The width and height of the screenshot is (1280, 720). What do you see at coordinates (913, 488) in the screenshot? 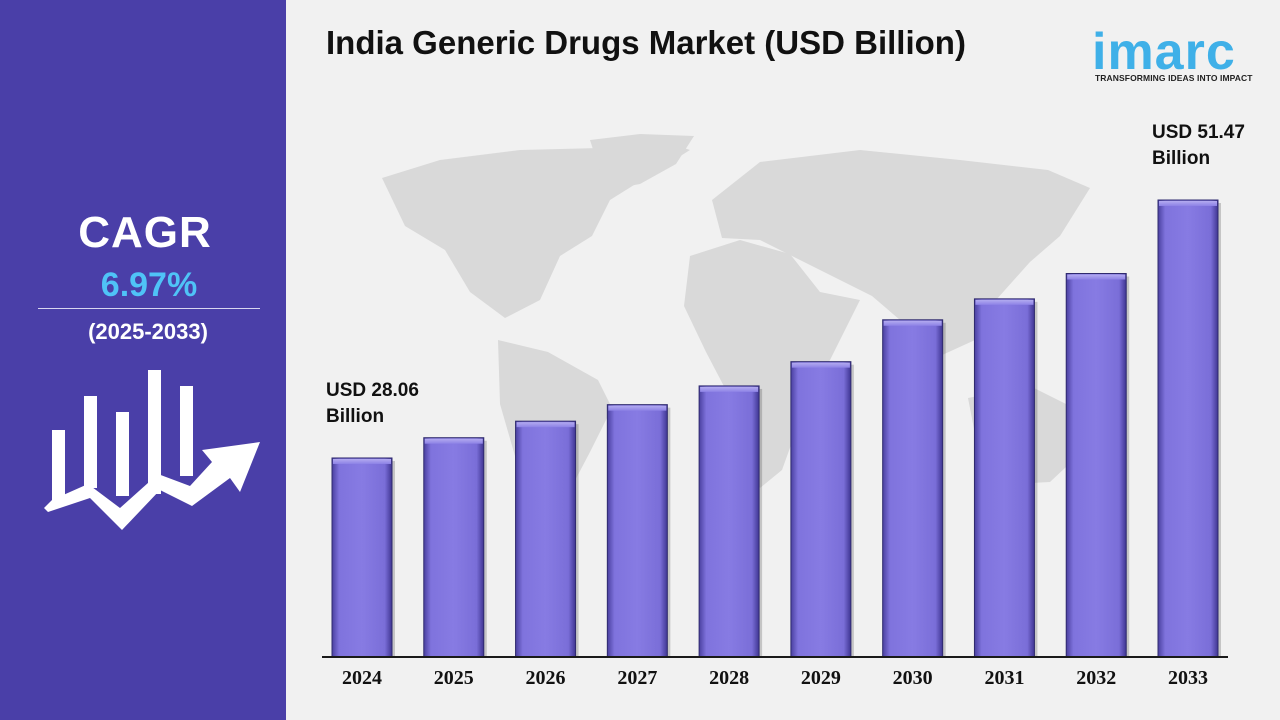
I see `bar-2030` at bounding box center [913, 488].